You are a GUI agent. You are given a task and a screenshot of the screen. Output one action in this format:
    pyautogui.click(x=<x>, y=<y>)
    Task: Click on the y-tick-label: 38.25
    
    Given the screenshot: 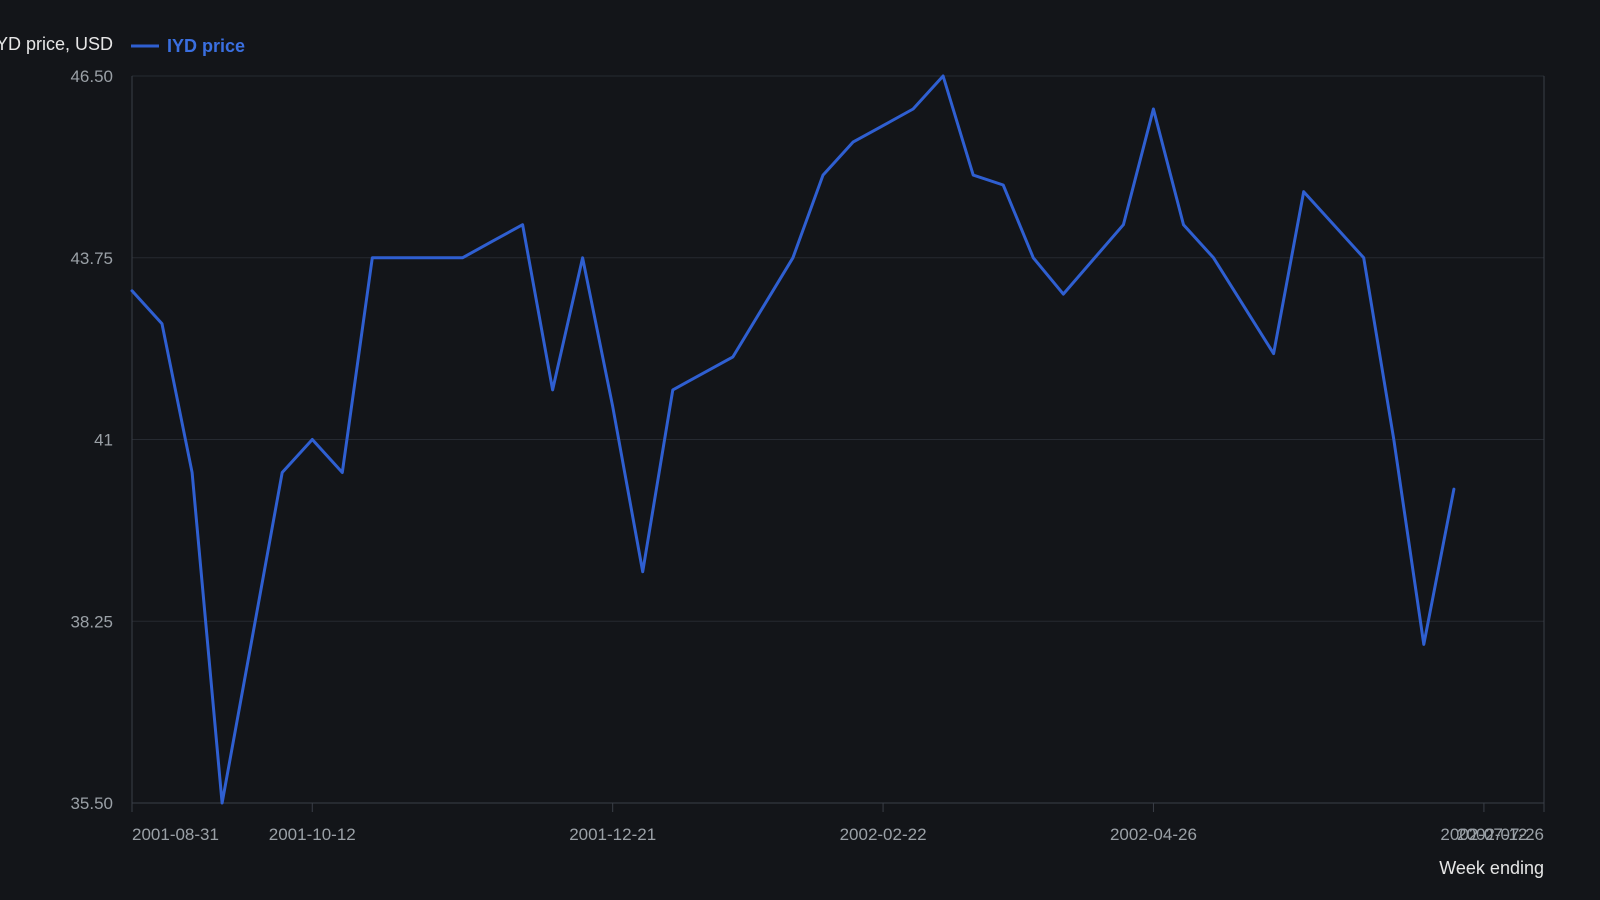 What is the action you would take?
    pyautogui.click(x=91, y=621)
    